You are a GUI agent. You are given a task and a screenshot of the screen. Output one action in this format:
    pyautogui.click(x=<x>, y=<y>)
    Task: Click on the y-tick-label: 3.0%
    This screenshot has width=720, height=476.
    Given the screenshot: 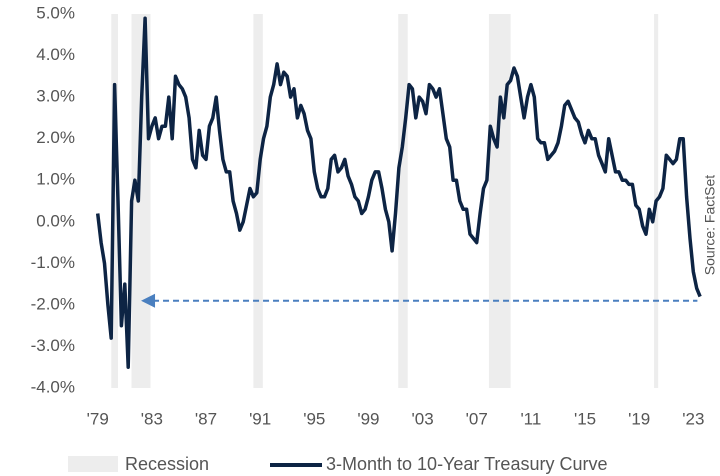 What is the action you would take?
    pyautogui.click(x=55, y=96)
    